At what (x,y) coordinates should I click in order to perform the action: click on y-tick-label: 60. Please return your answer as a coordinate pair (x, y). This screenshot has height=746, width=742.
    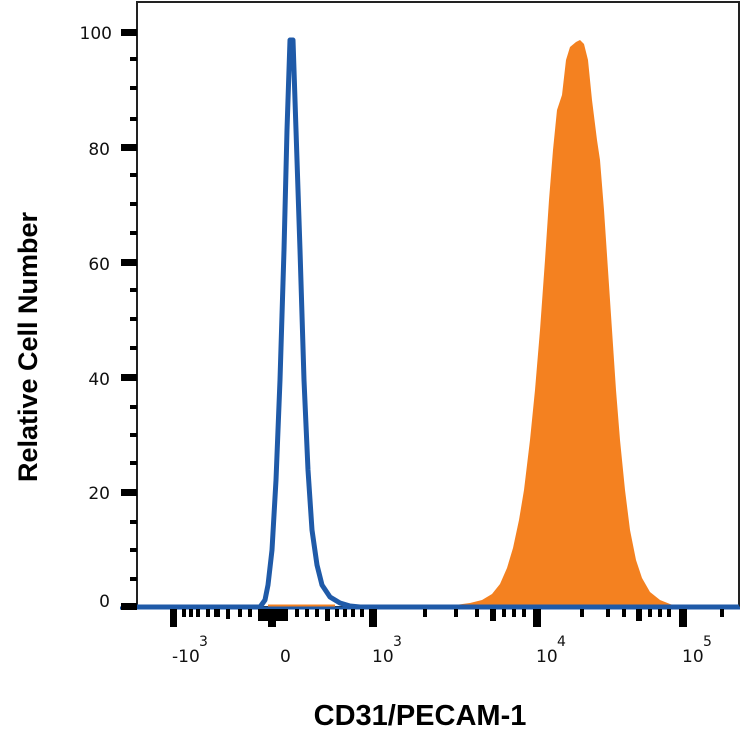
    Looking at the image, I should click on (99, 265).